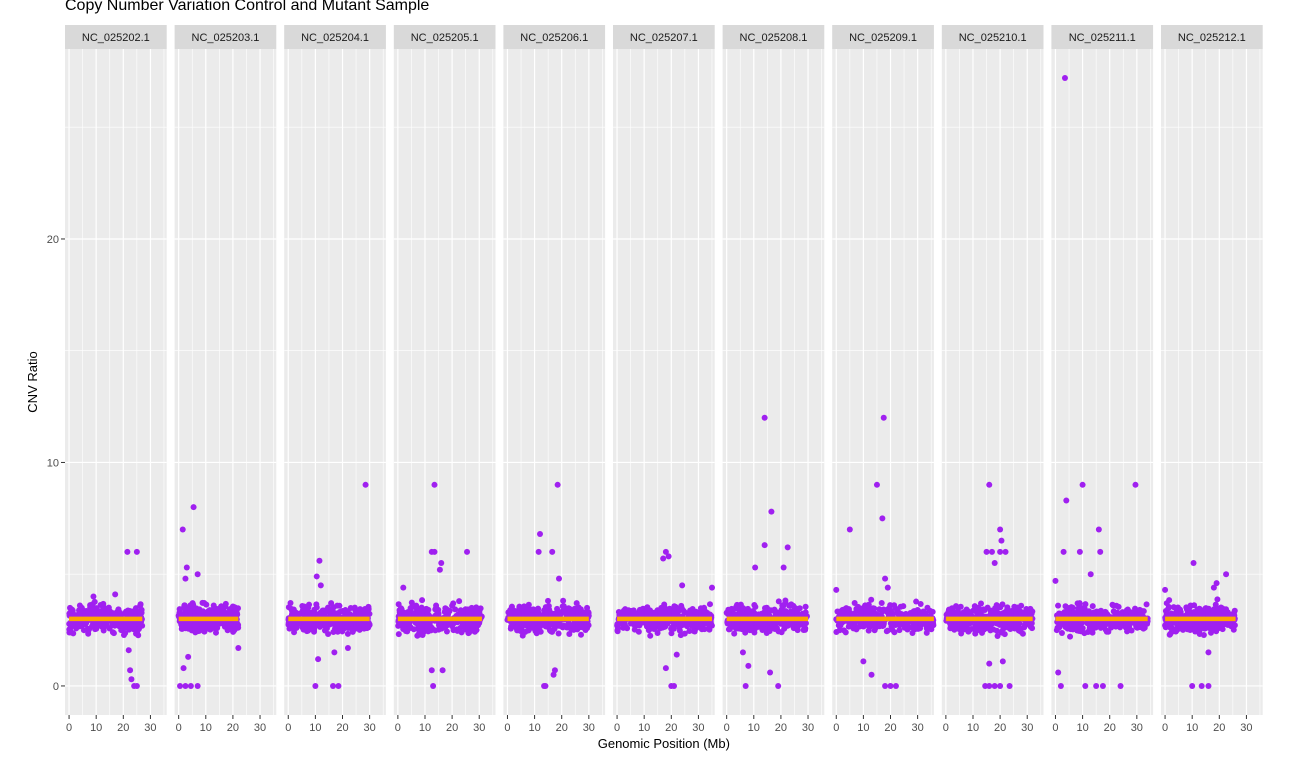 The height and width of the screenshot is (766, 1289). What do you see at coordinates (664, 379) in the screenshot?
I see `facet-panel: NC_025207.1 0 10 20 30` at bounding box center [664, 379].